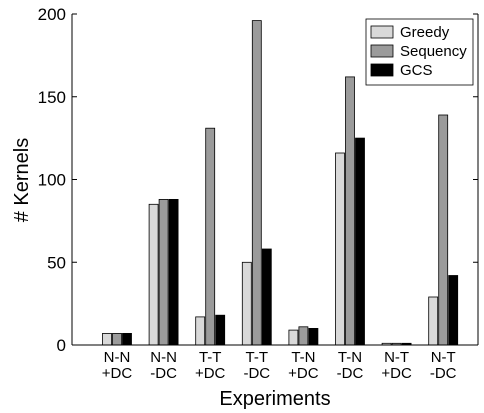  I want to click on legend-label-gcs: GCS, so click(416, 70).